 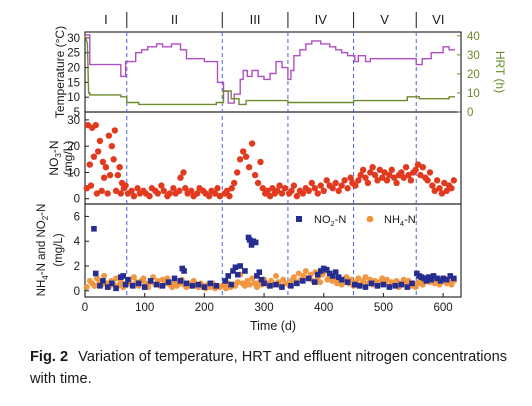 I want to click on temperature-tick-label: 25, so click(x=73, y=54).